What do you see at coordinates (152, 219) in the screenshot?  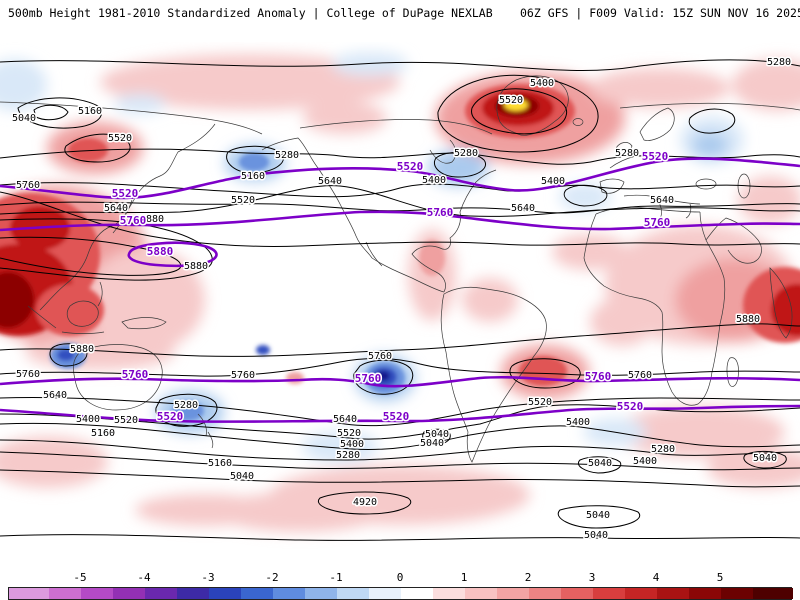 I see `contour-label: 5880` at bounding box center [152, 219].